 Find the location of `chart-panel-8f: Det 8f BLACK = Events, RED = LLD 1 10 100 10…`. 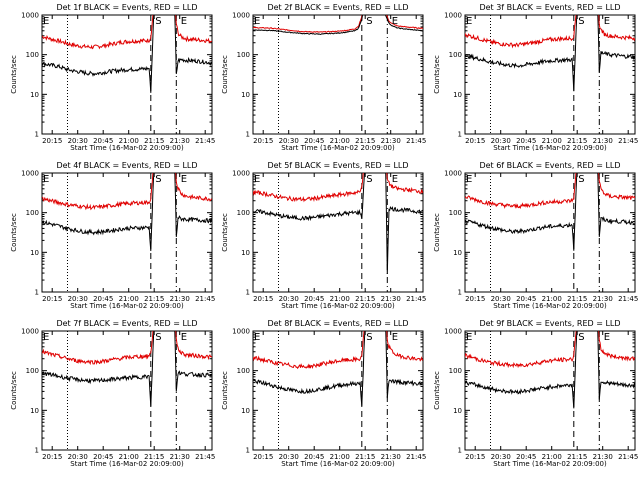

chart-panel-8f: Det 8f BLACK = Events, RED = LLD 1 10 100 10… is located at coordinates (323, 393).